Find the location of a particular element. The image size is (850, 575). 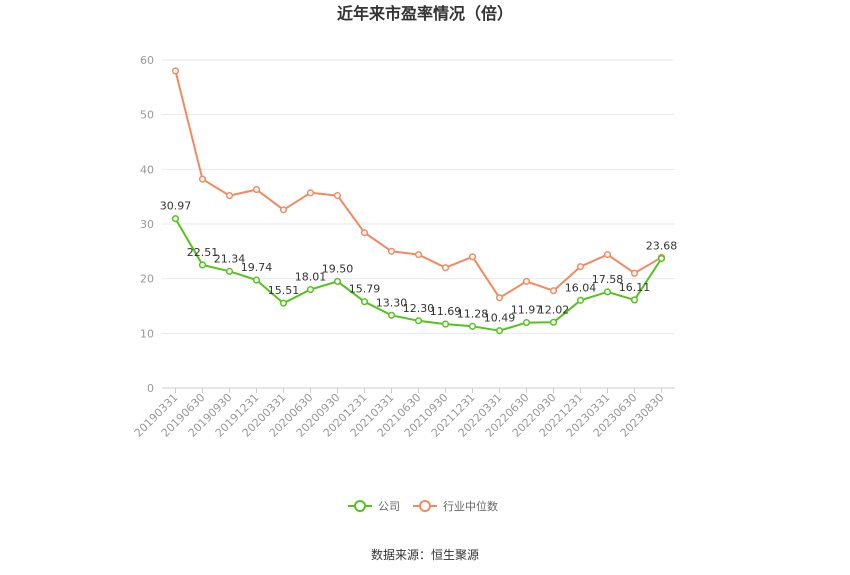

y-axis: 0 10 20 30 40 50 60 is located at coordinates (147, 224).